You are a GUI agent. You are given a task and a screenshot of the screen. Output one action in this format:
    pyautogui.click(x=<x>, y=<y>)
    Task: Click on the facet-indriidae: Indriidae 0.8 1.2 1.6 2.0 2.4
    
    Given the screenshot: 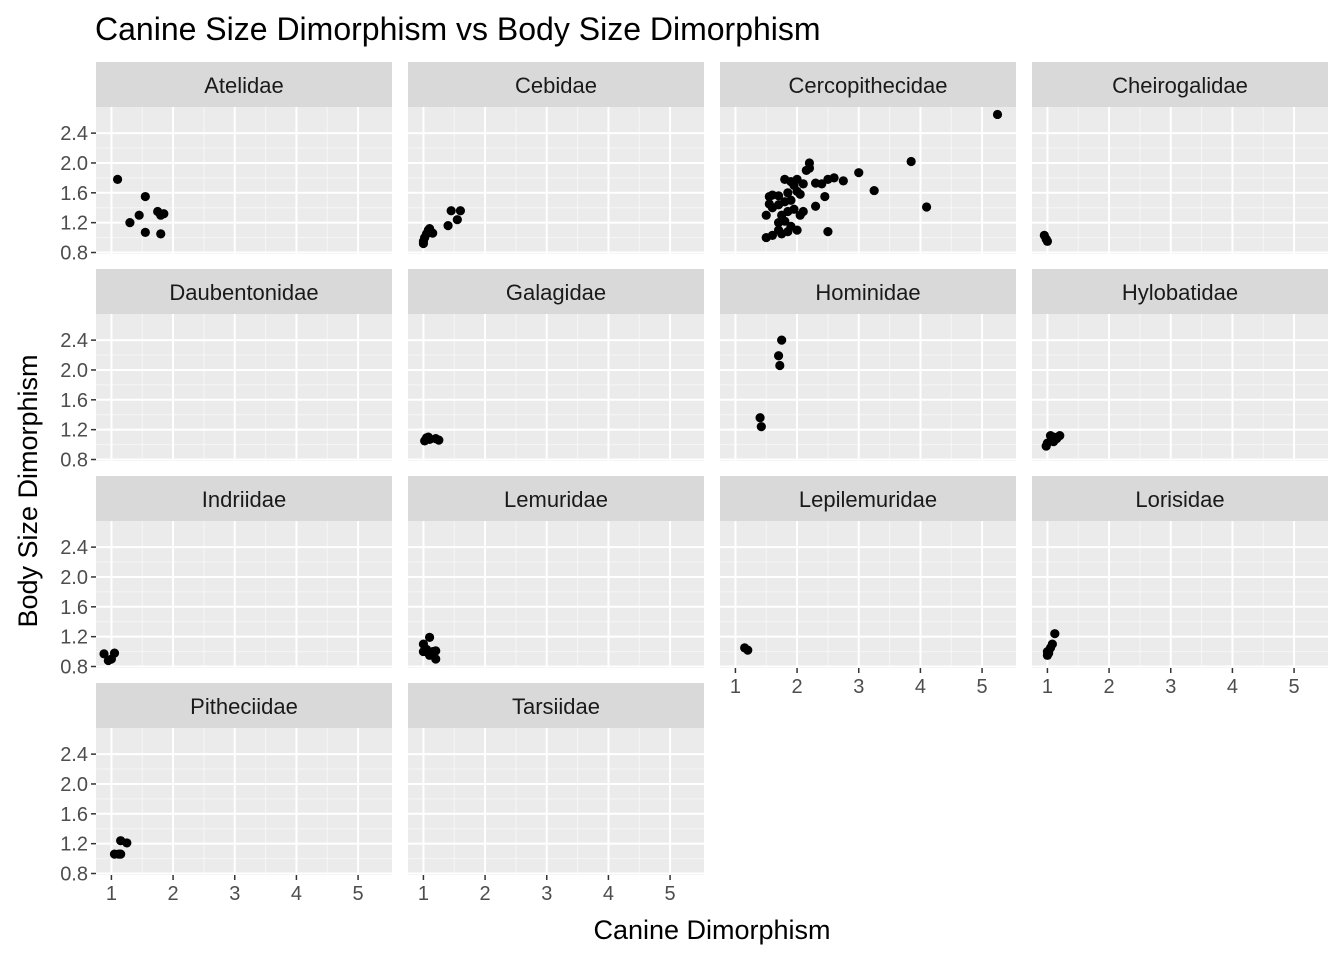 What is the action you would take?
    pyautogui.click(x=226, y=577)
    